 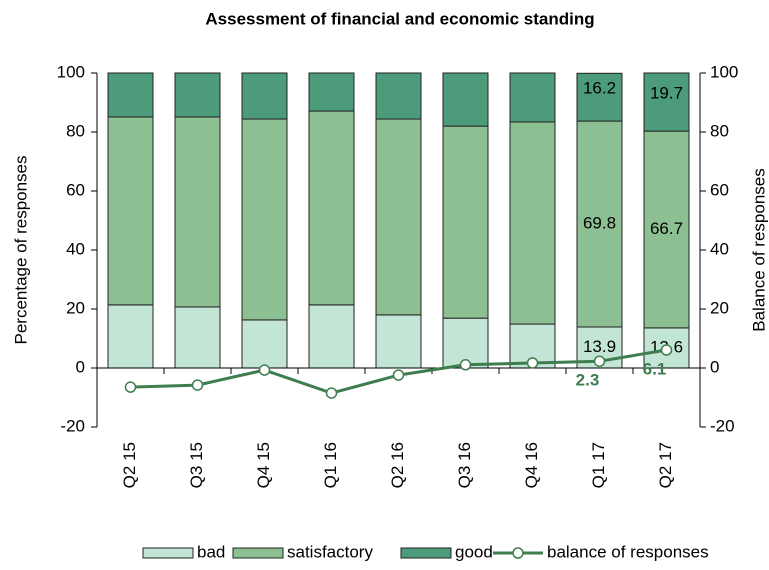 I want to click on x-tick-label: Q3 15, so click(x=196, y=465).